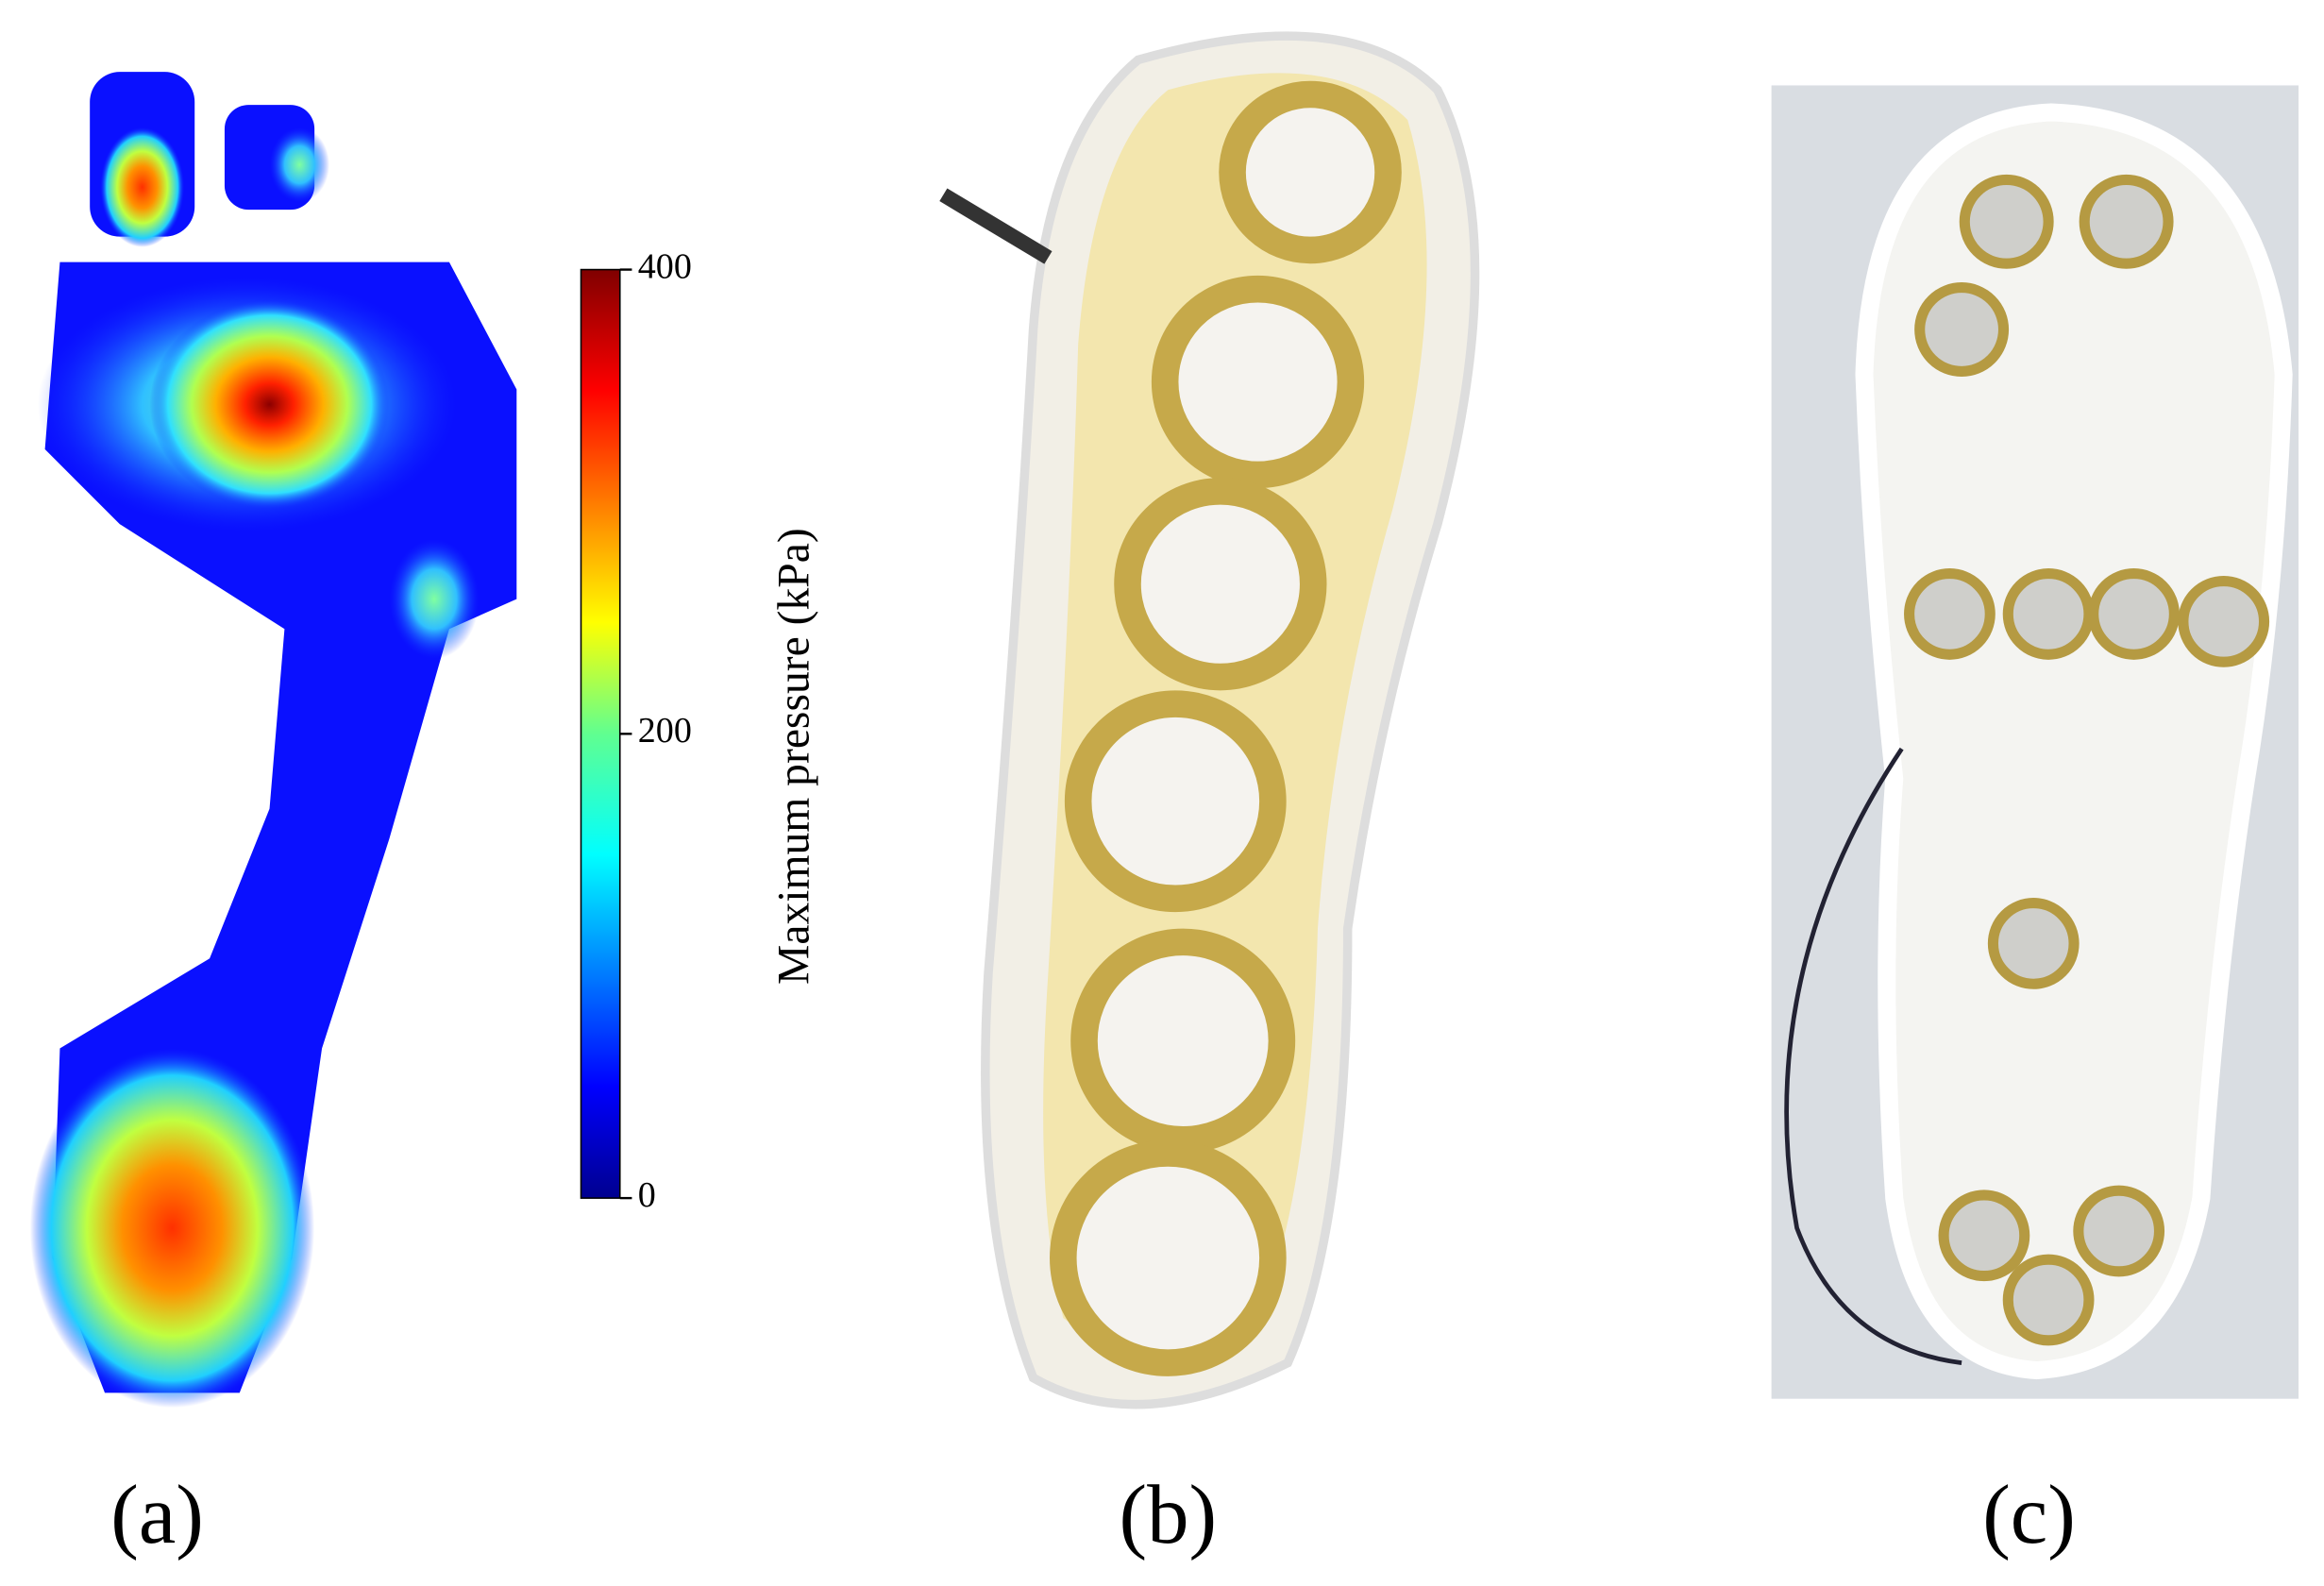  What do you see at coordinates (2029, 1515) in the screenshot?
I see `panel-label: (c)` at bounding box center [2029, 1515].